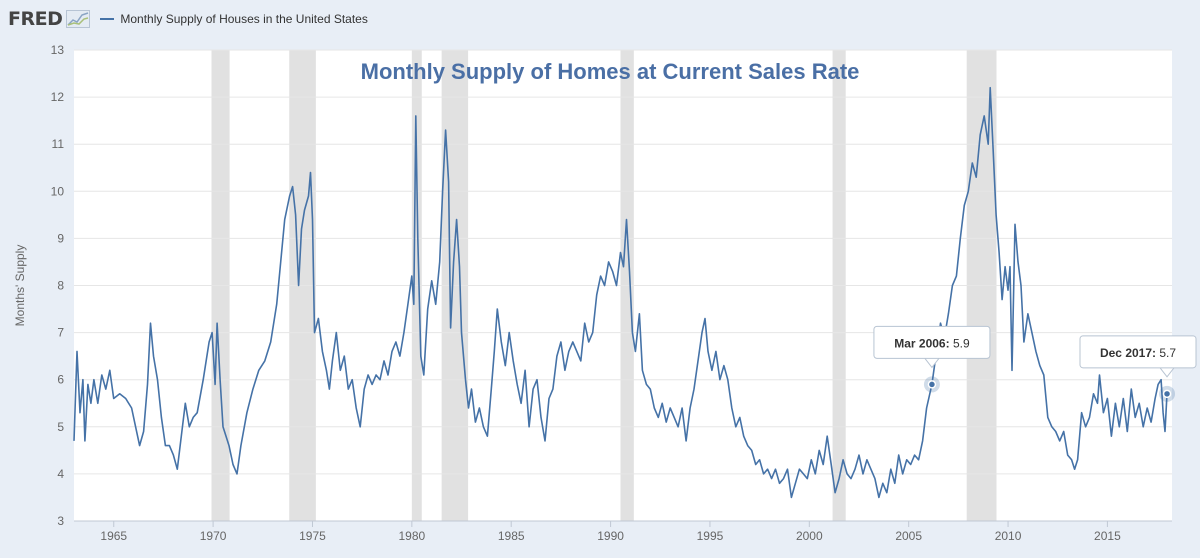  What do you see at coordinates (35, 19) in the screenshot?
I see `fred-logo: FRED` at bounding box center [35, 19].